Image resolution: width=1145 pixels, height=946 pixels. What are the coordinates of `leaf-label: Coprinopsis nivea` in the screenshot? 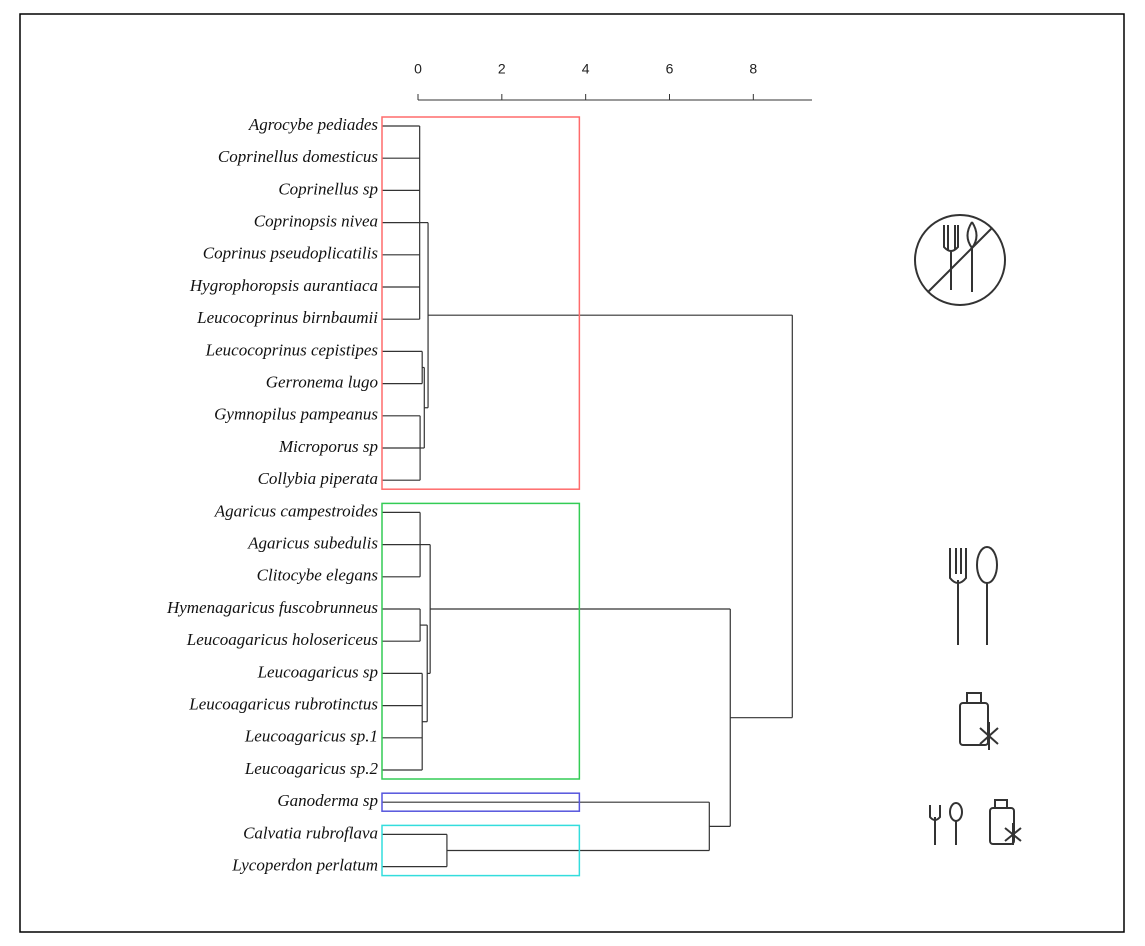 It's located at (316, 221).